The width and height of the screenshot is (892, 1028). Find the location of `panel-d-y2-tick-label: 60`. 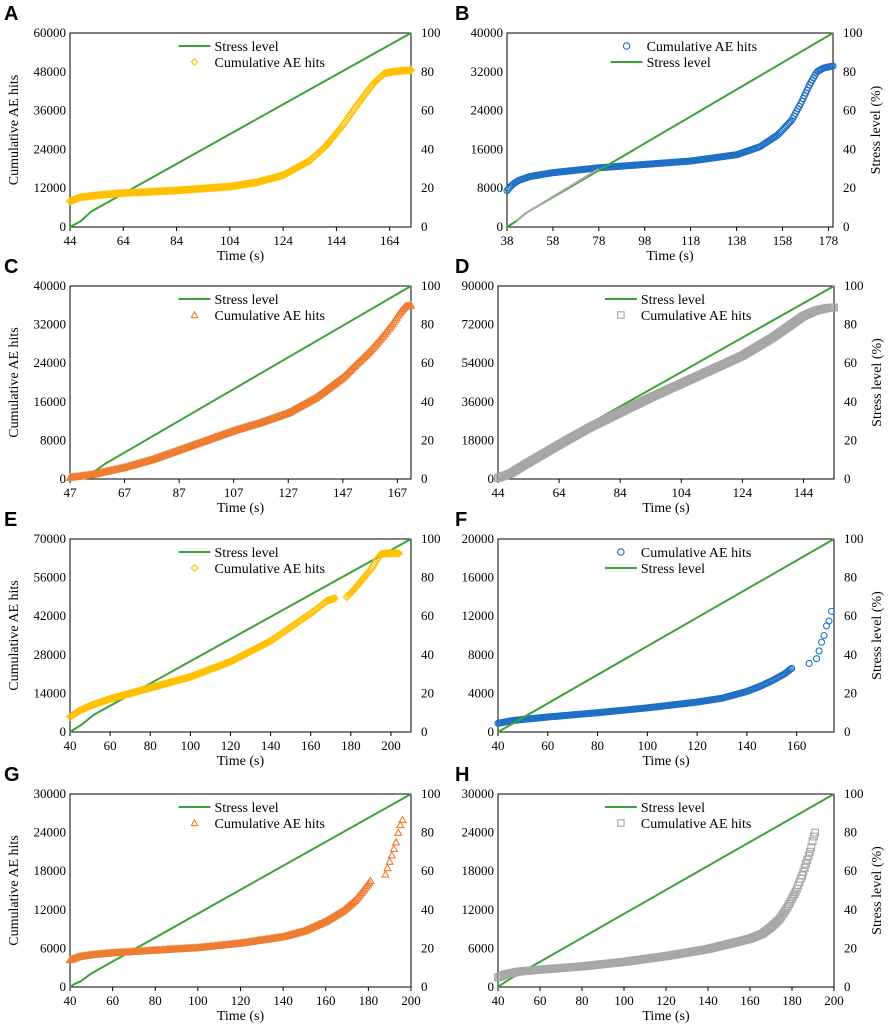

panel-d-y2-tick-label: 60 is located at coordinates (850, 362).